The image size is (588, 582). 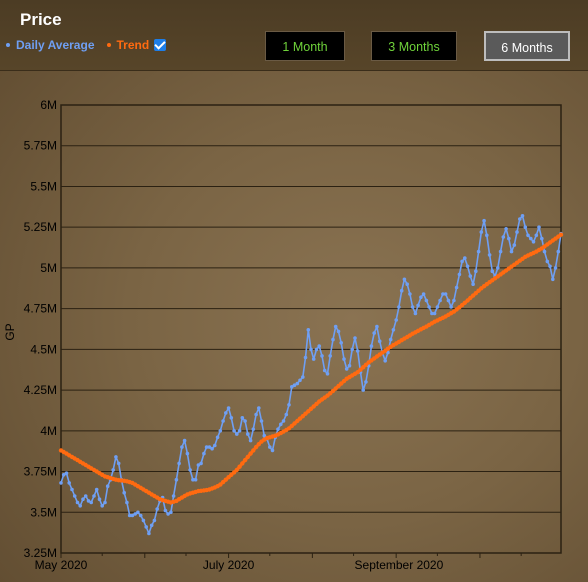 I want to click on chart-legend: Daily Average Trend, so click(x=92, y=45).